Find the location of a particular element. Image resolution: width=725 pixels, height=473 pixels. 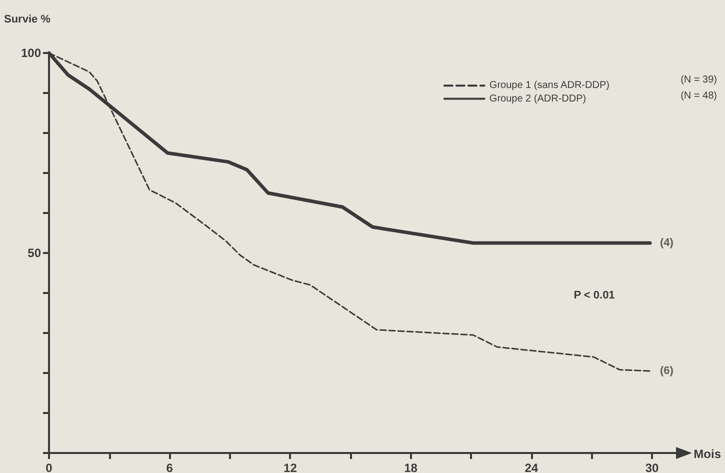

x-tick-label: 12 is located at coordinates (291, 467).